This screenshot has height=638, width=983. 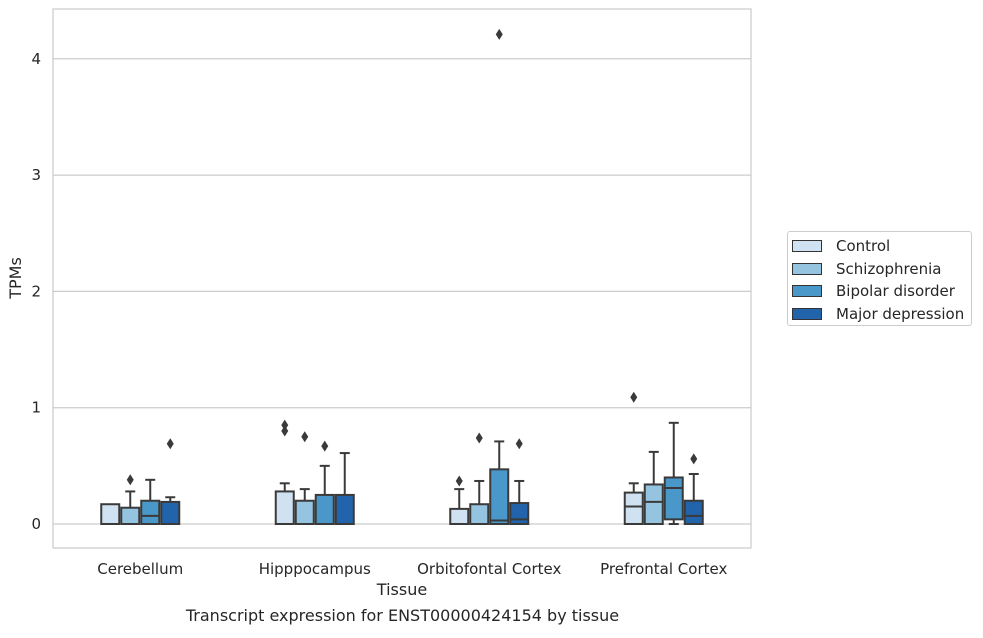 I want to click on legend-swatch-schizophrenia, so click(x=807, y=268).